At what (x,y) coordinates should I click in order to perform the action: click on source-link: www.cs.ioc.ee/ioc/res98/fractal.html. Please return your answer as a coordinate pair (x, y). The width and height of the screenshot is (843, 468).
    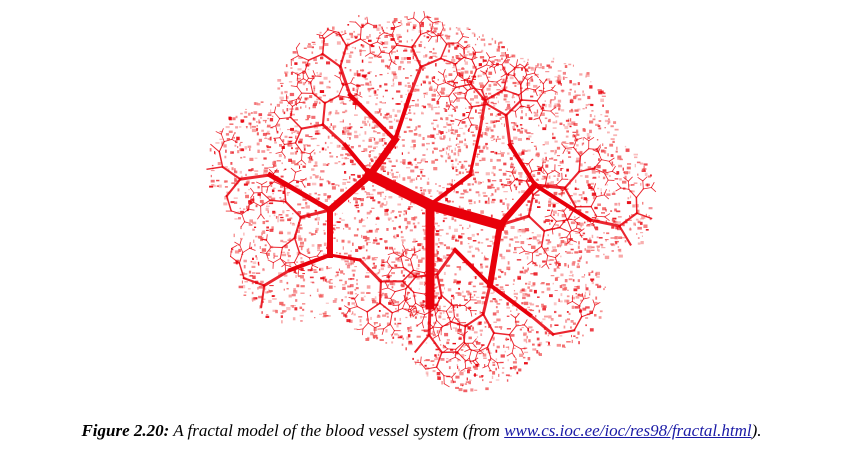
    Looking at the image, I should click on (628, 430).